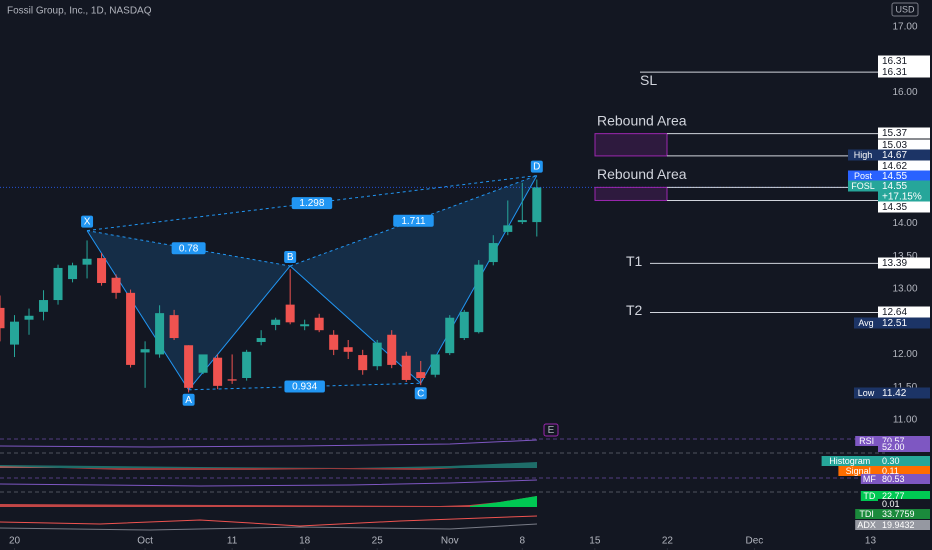 Image resolution: width=932 pixels, height=550 pixels. Describe the element at coordinates (891, 461) in the screenshot. I see `indicator-value: 0.30` at that location.